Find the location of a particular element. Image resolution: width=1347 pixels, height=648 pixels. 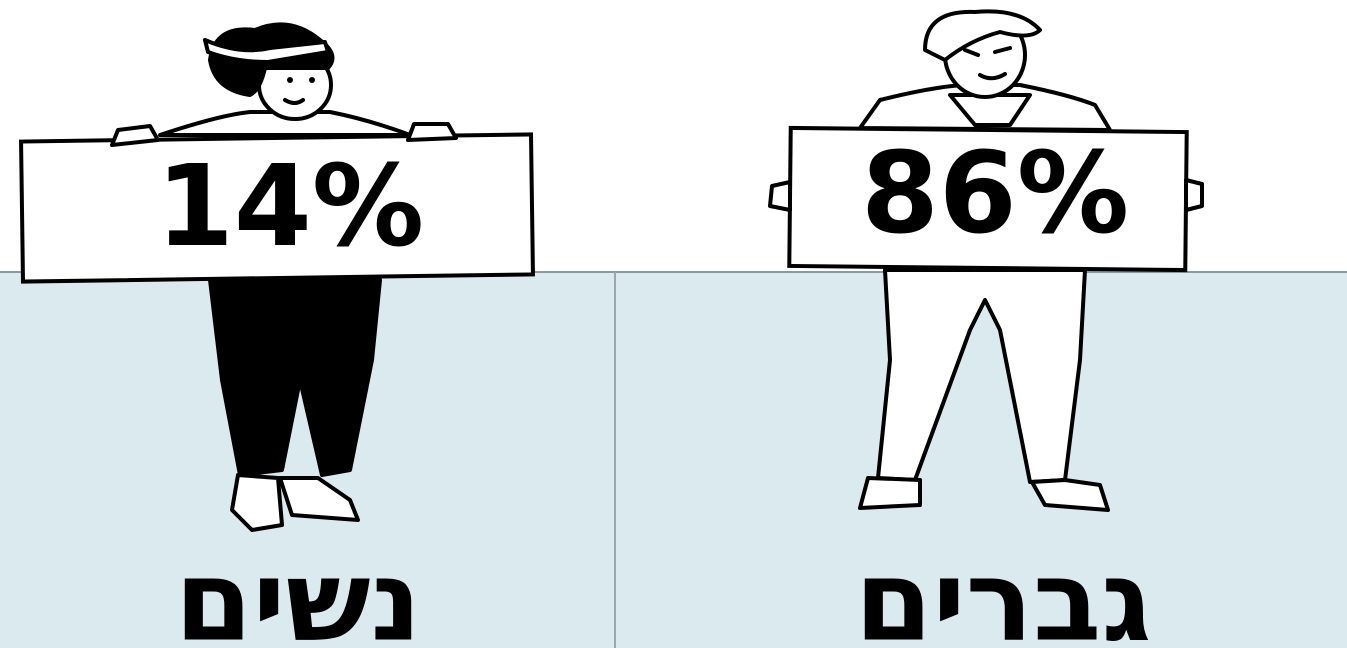

woman-sign is located at coordinates (277, 208).